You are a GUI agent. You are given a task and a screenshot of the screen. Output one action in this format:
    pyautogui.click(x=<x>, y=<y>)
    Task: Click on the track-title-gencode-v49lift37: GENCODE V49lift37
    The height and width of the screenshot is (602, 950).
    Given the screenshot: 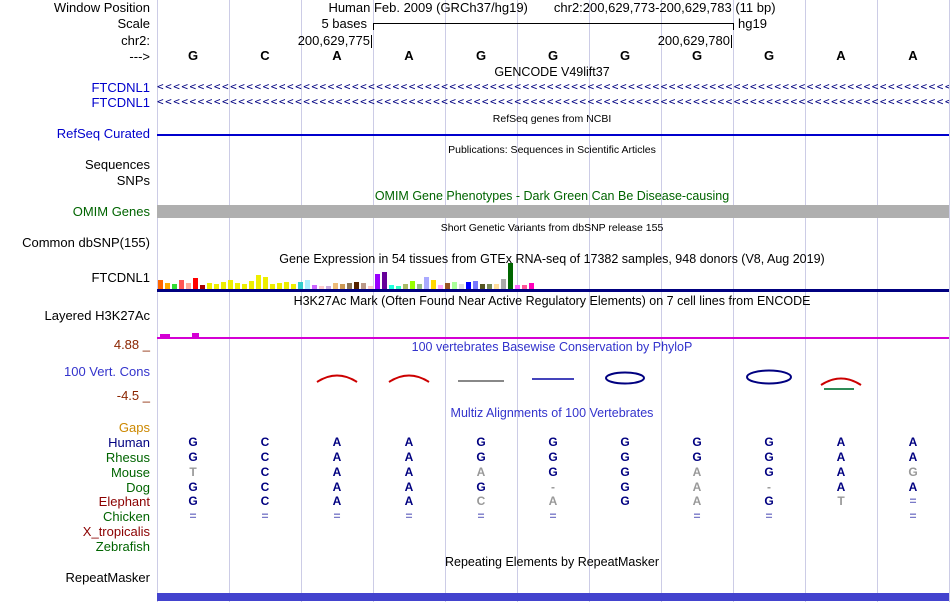 What is the action you would take?
    pyautogui.click(x=552, y=72)
    